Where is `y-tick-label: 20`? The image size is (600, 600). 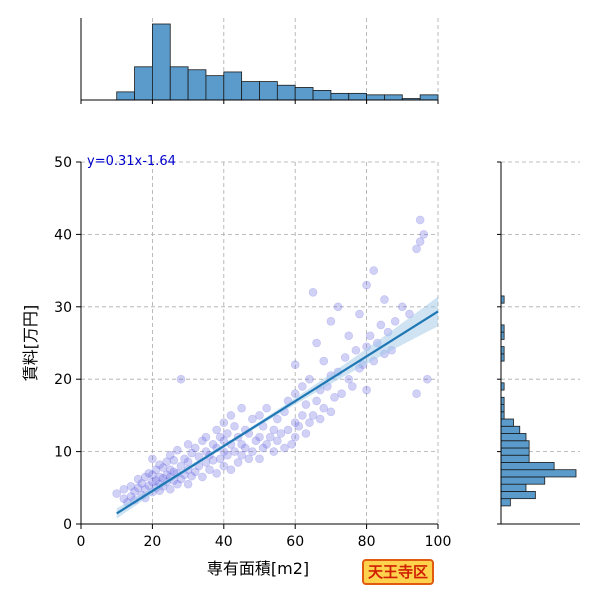 y-tick-label: 20 is located at coordinates (63, 380).